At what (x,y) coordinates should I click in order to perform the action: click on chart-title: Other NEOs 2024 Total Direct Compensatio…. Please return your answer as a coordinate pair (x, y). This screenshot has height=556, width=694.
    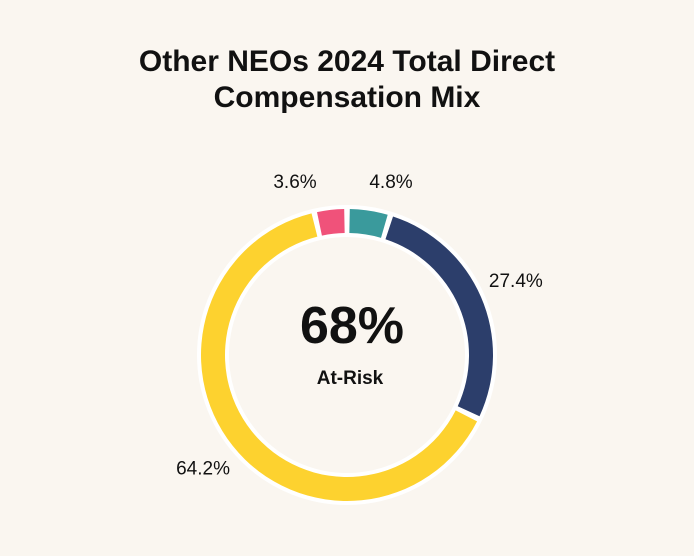
    Looking at the image, I should click on (347, 80).